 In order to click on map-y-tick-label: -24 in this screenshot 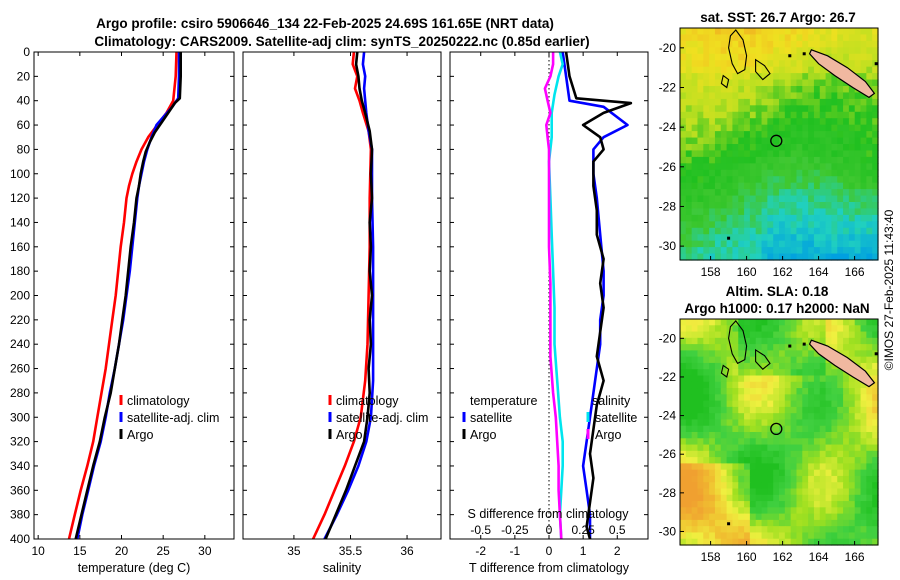, I will do `click(668, 416)`.